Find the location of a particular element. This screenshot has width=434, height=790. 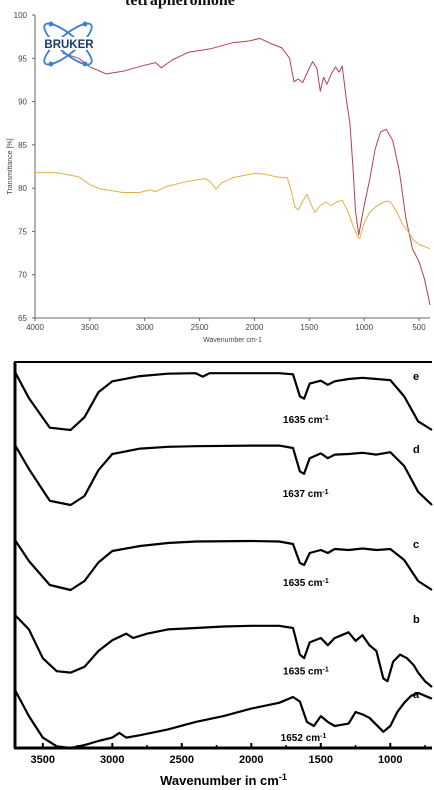

y-tick-label: 85 is located at coordinates (22, 145).